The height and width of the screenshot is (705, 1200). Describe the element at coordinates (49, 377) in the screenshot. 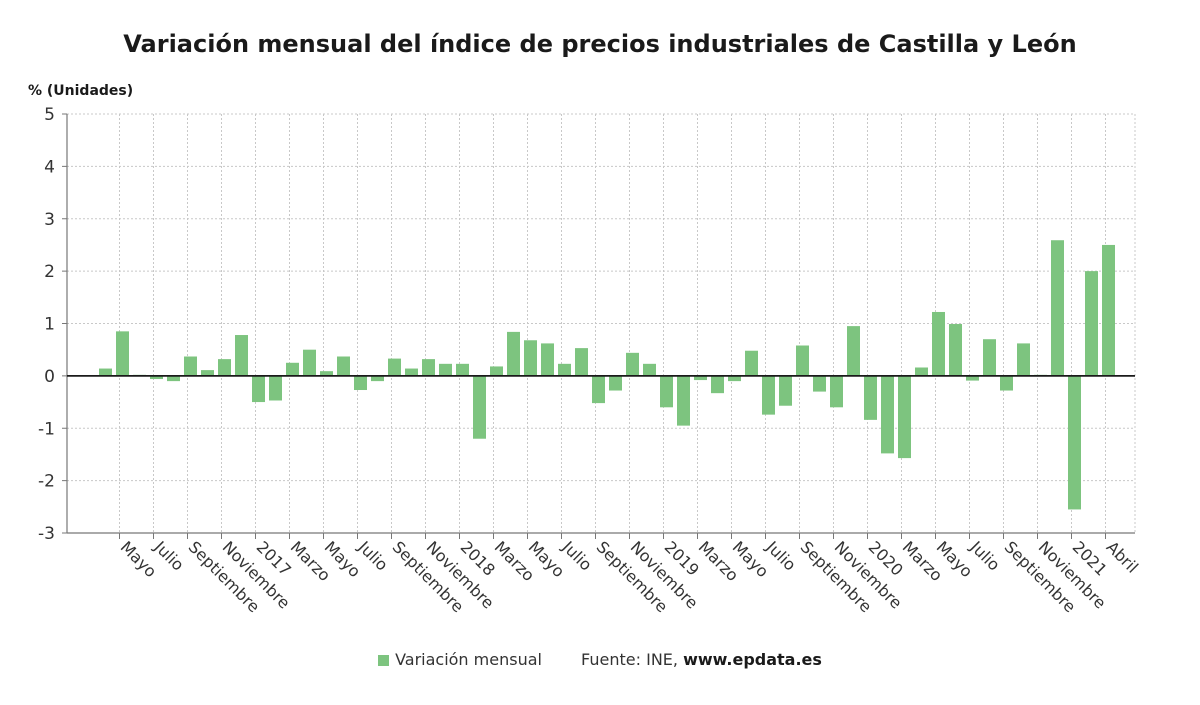

I see `y-tick-label: 0` at that location.